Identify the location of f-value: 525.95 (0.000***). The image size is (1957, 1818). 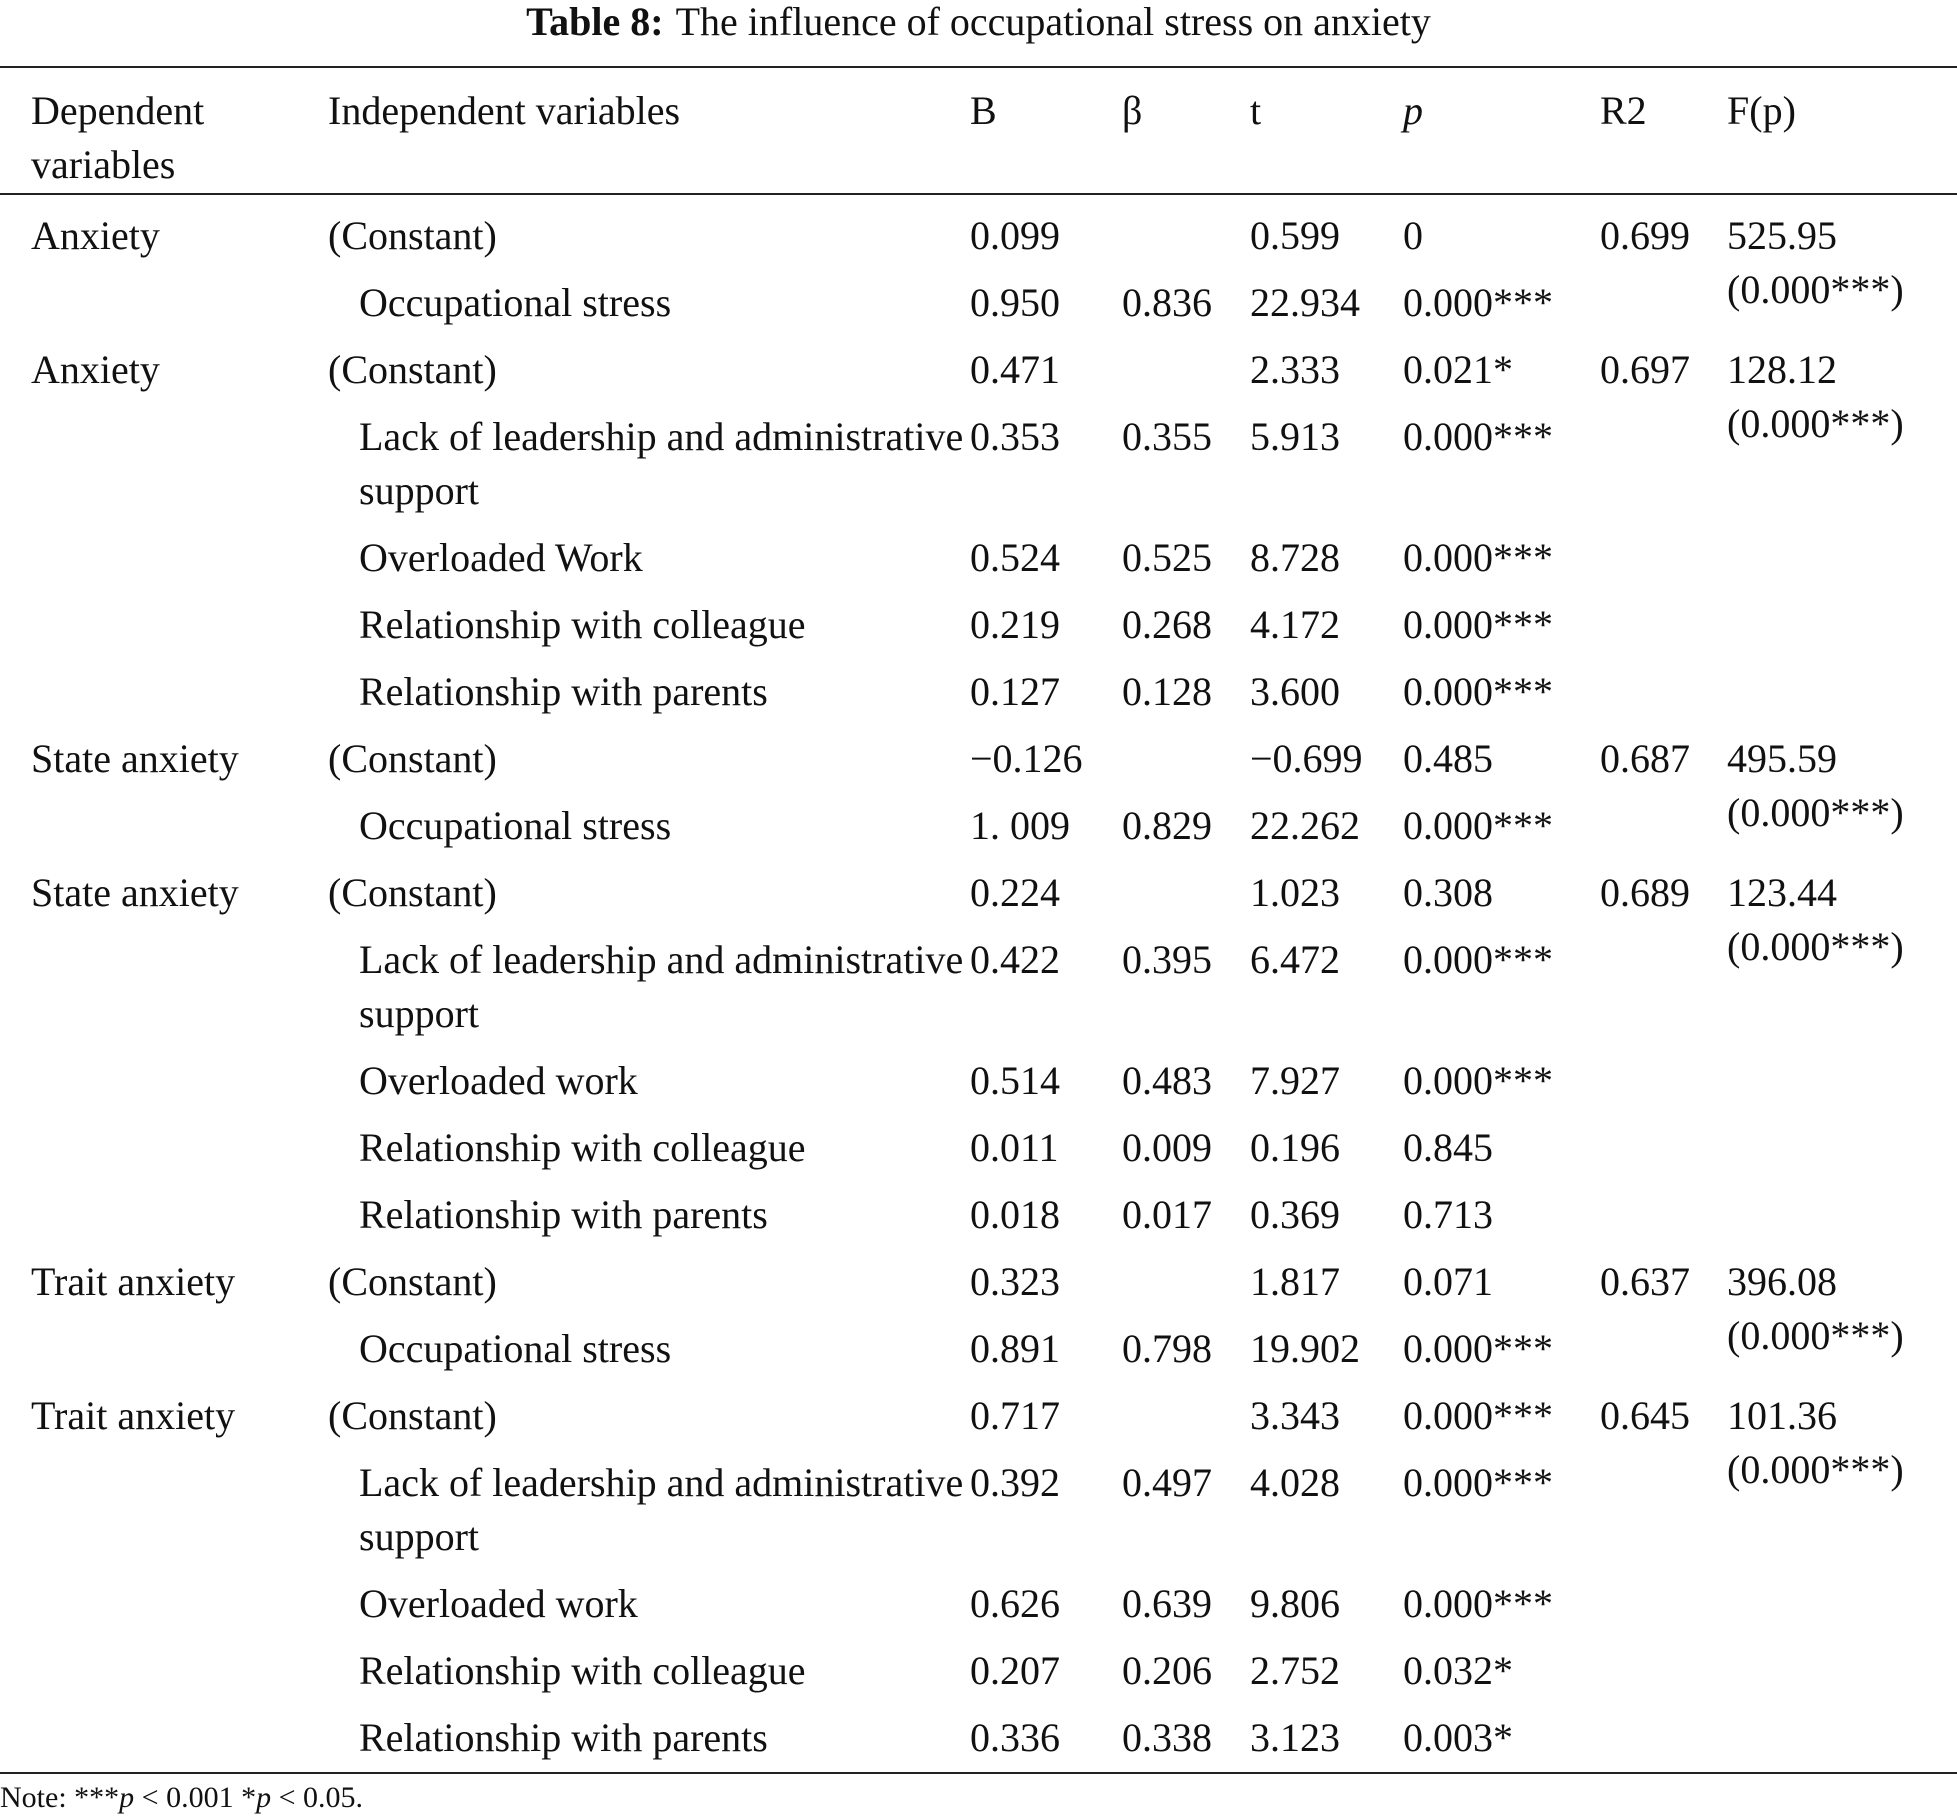
(1815, 262).